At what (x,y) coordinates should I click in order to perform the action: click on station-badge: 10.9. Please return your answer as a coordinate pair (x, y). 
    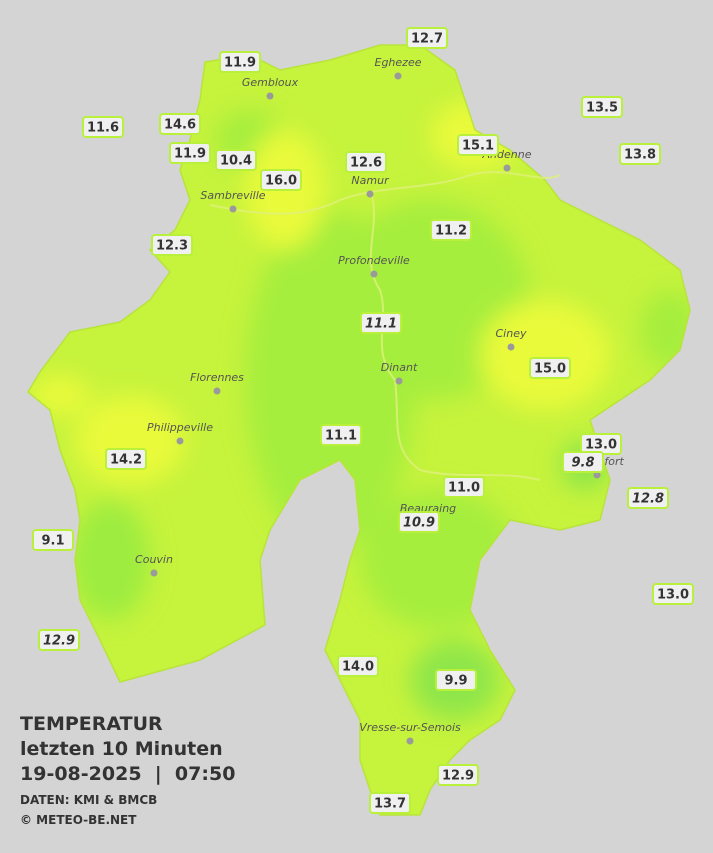
    Looking at the image, I should click on (419, 522).